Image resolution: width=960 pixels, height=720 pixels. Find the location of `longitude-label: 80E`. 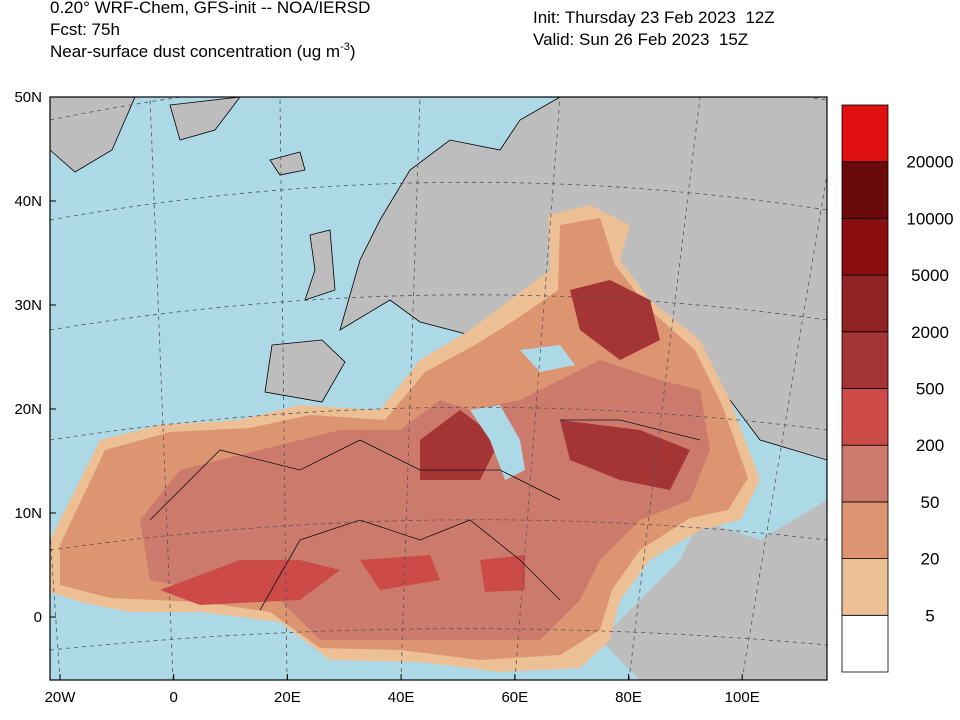

longitude-label: 80E is located at coordinates (628, 697).